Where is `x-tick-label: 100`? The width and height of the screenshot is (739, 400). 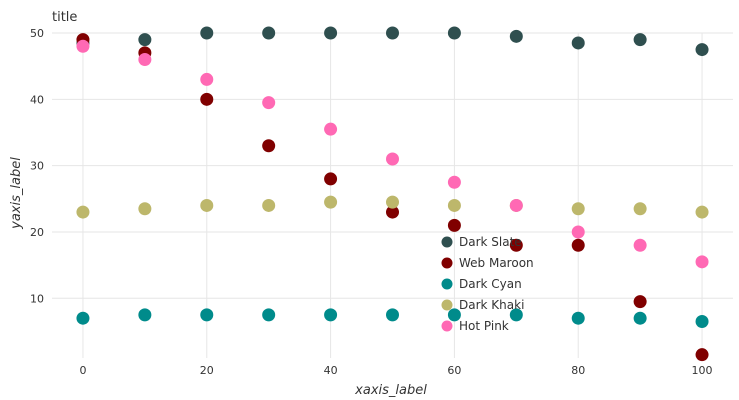
x-tick-label: 100 is located at coordinates (702, 370).